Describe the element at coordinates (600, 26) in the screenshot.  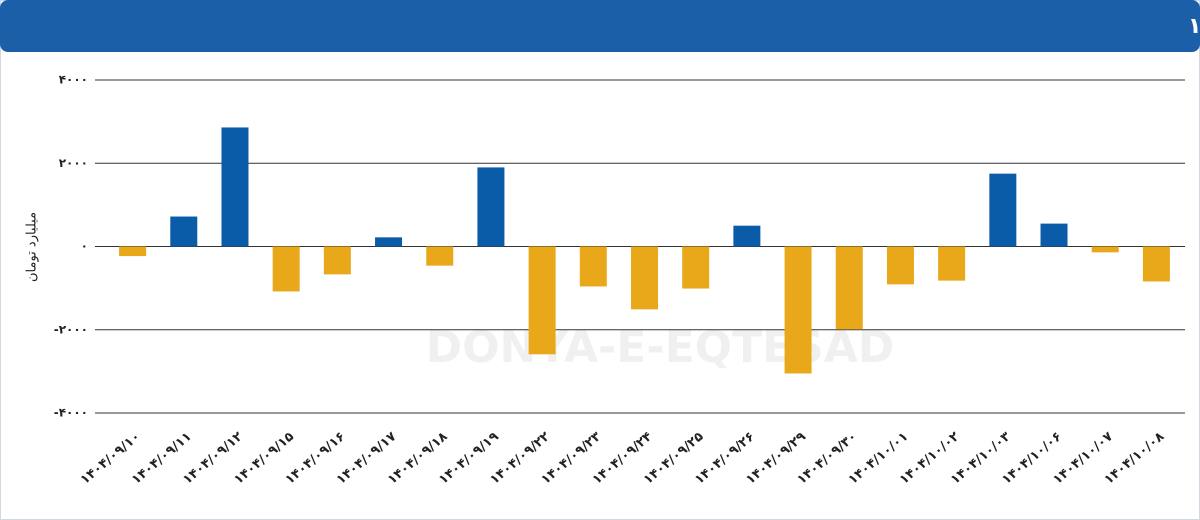
I see `header-bar` at that location.